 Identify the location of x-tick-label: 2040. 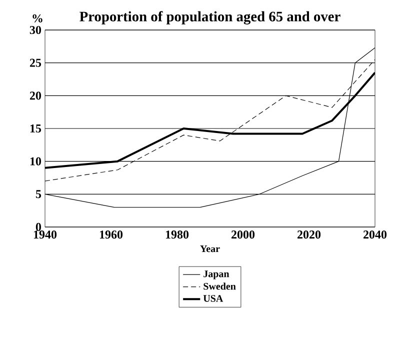
(375, 234).